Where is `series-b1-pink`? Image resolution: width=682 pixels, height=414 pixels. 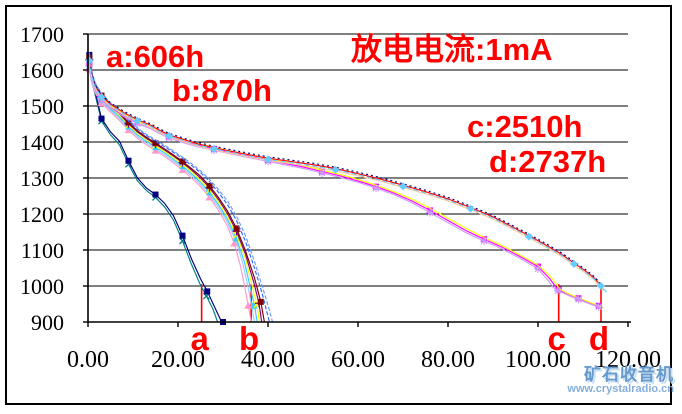 series-b1-pink is located at coordinates (170, 196).